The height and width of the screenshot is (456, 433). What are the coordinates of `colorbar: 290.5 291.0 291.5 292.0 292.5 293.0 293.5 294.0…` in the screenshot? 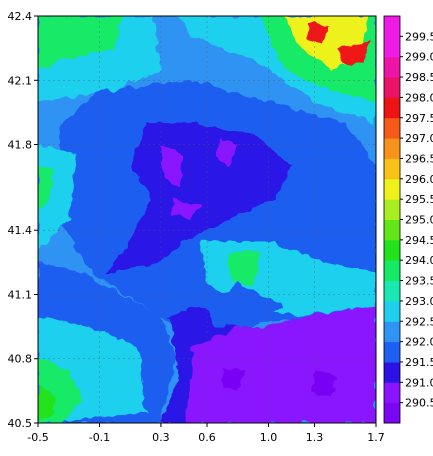 It's located at (408, 219).